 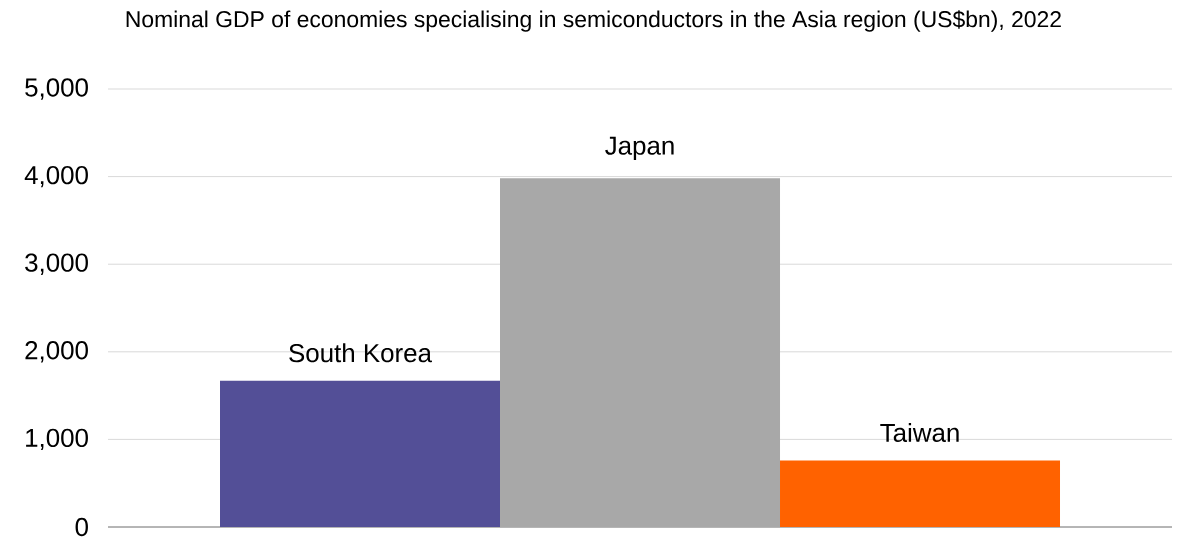 What do you see at coordinates (593, 21) in the screenshot?
I see `chart-title: Nominal GDP of economies specialising in semiconductors in the Asia region (US$bn), 2022` at bounding box center [593, 21].